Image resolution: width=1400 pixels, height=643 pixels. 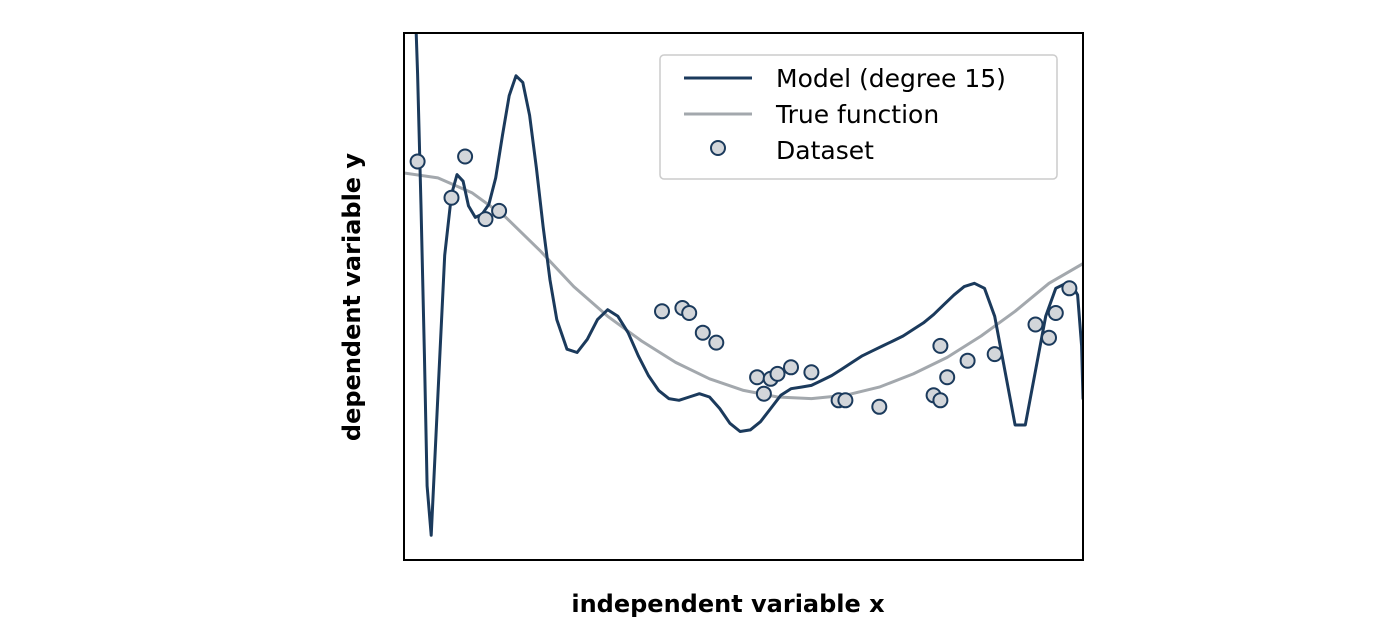 I want to click on legend-swatch-marker, so click(x=718, y=148).